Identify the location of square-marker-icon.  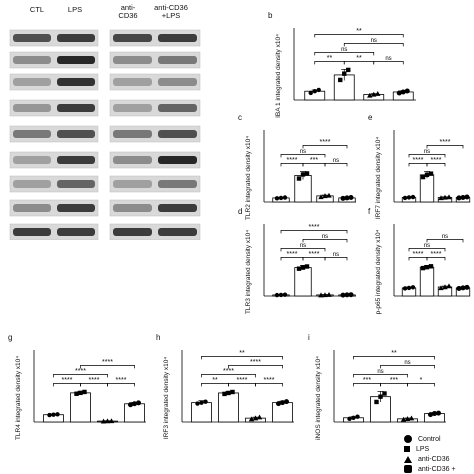
(407, 449).